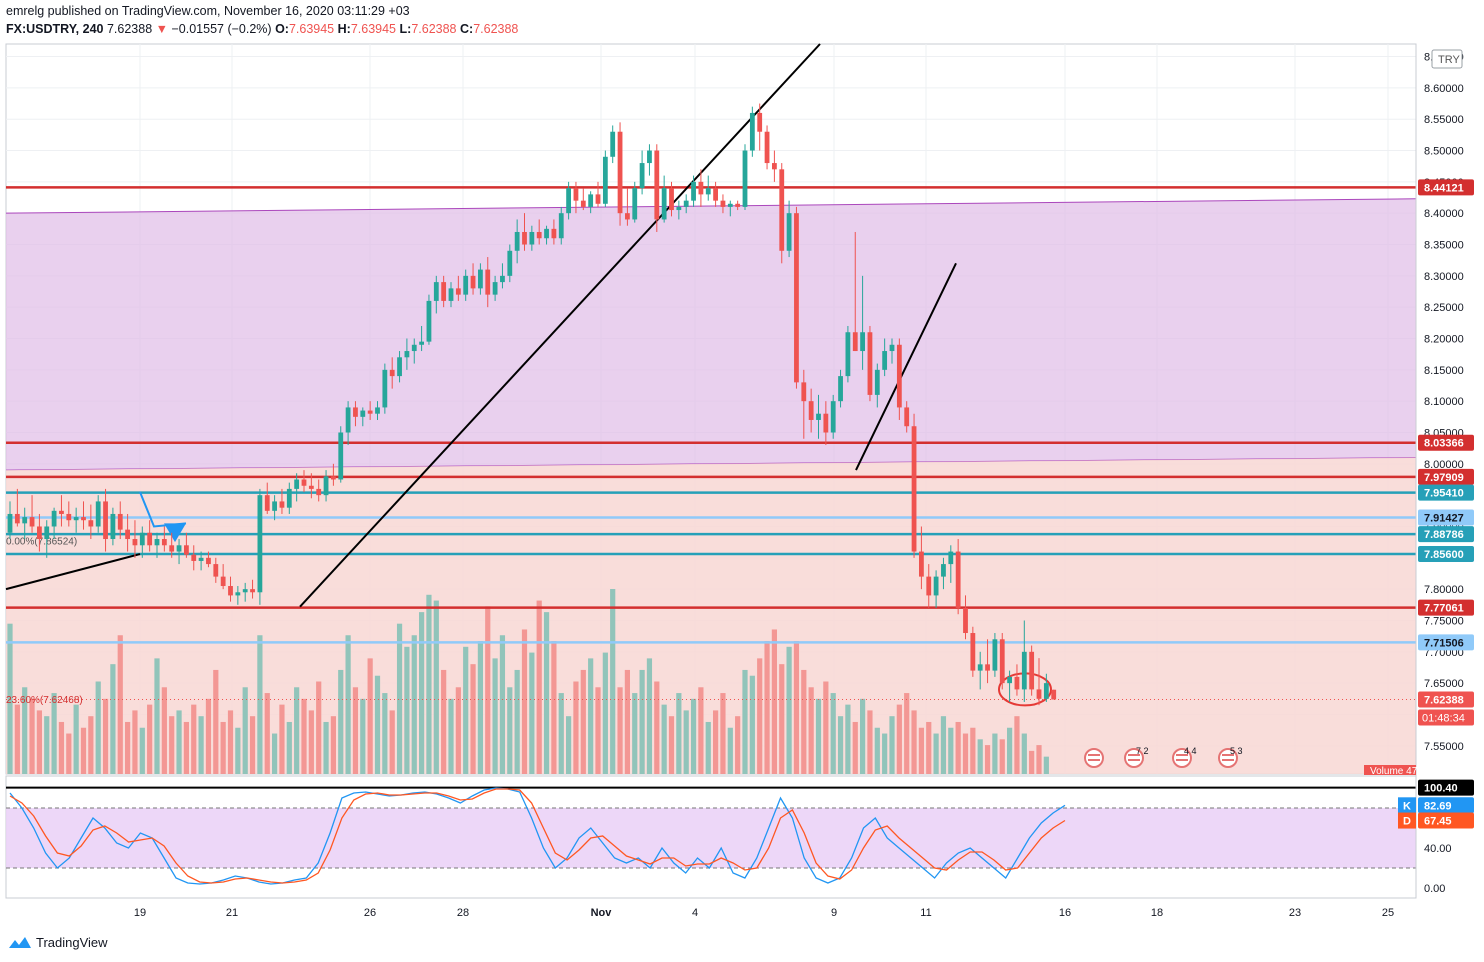 This screenshot has width=1484, height=962. I want to click on fib-label-lower: 23.60%(7.62468), so click(44, 700).